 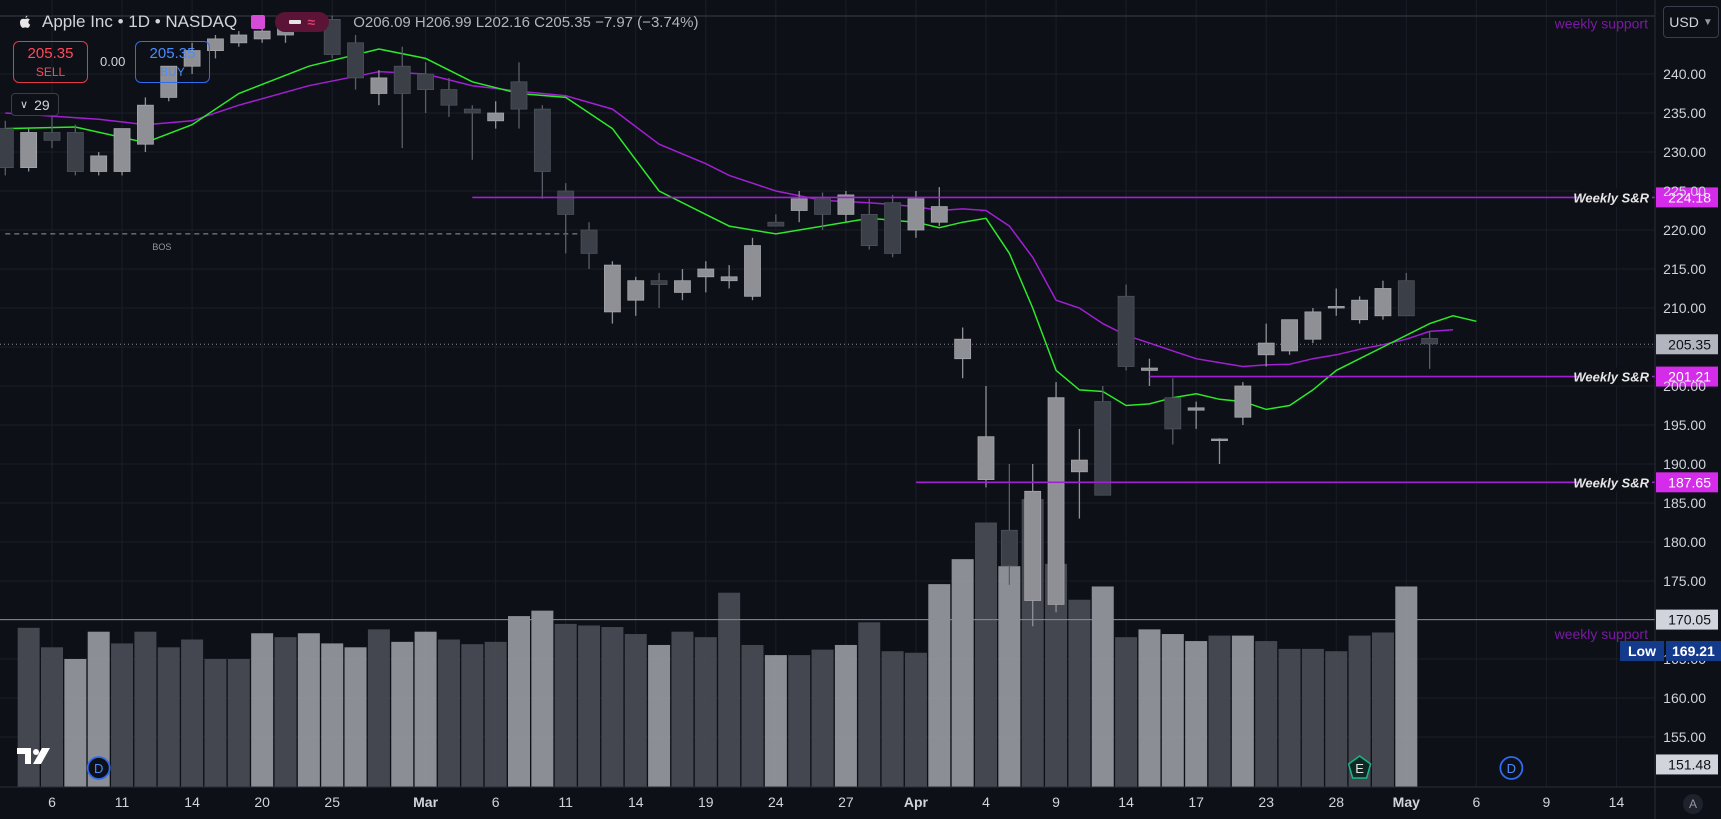 I want to click on dividend-marker-label: D, so click(x=1511, y=768).